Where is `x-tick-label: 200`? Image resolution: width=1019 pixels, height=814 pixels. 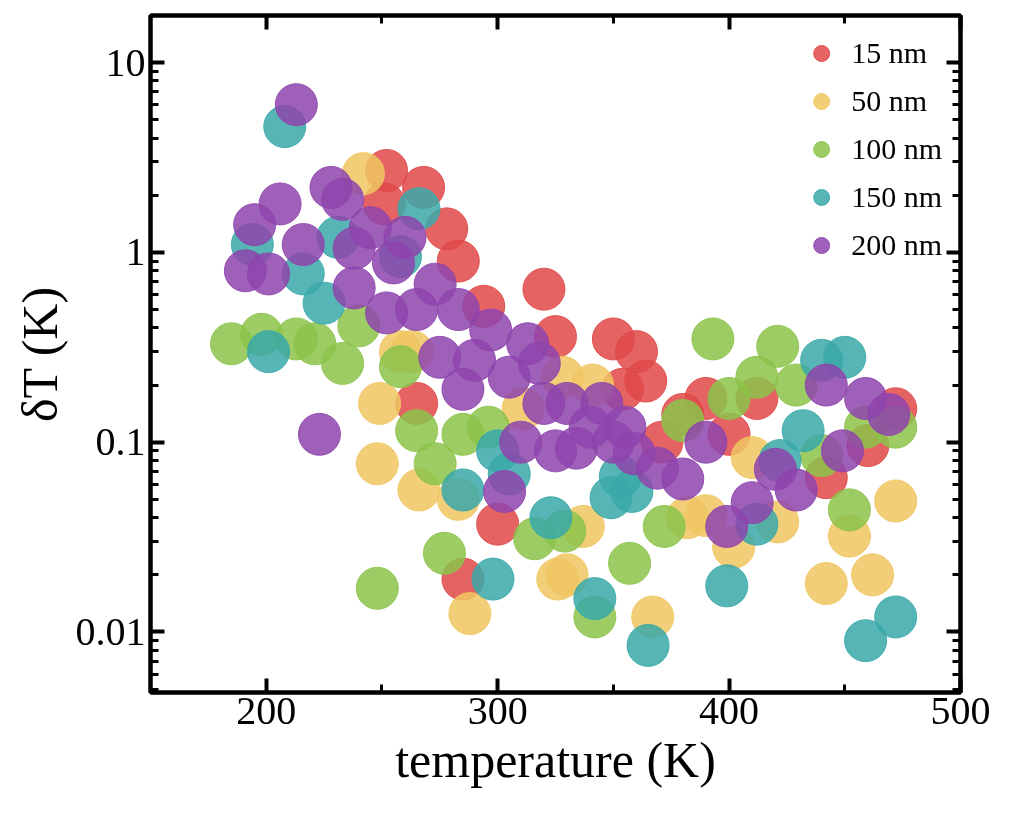
x-tick-label: 200 is located at coordinates (266, 710).